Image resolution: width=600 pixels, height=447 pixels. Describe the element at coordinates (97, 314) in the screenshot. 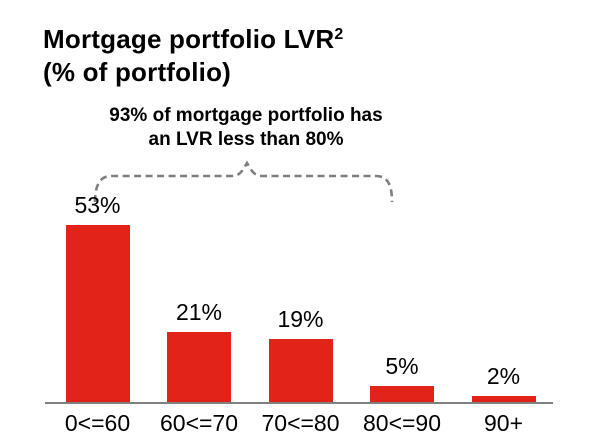

I see `bar-0<=60` at that location.